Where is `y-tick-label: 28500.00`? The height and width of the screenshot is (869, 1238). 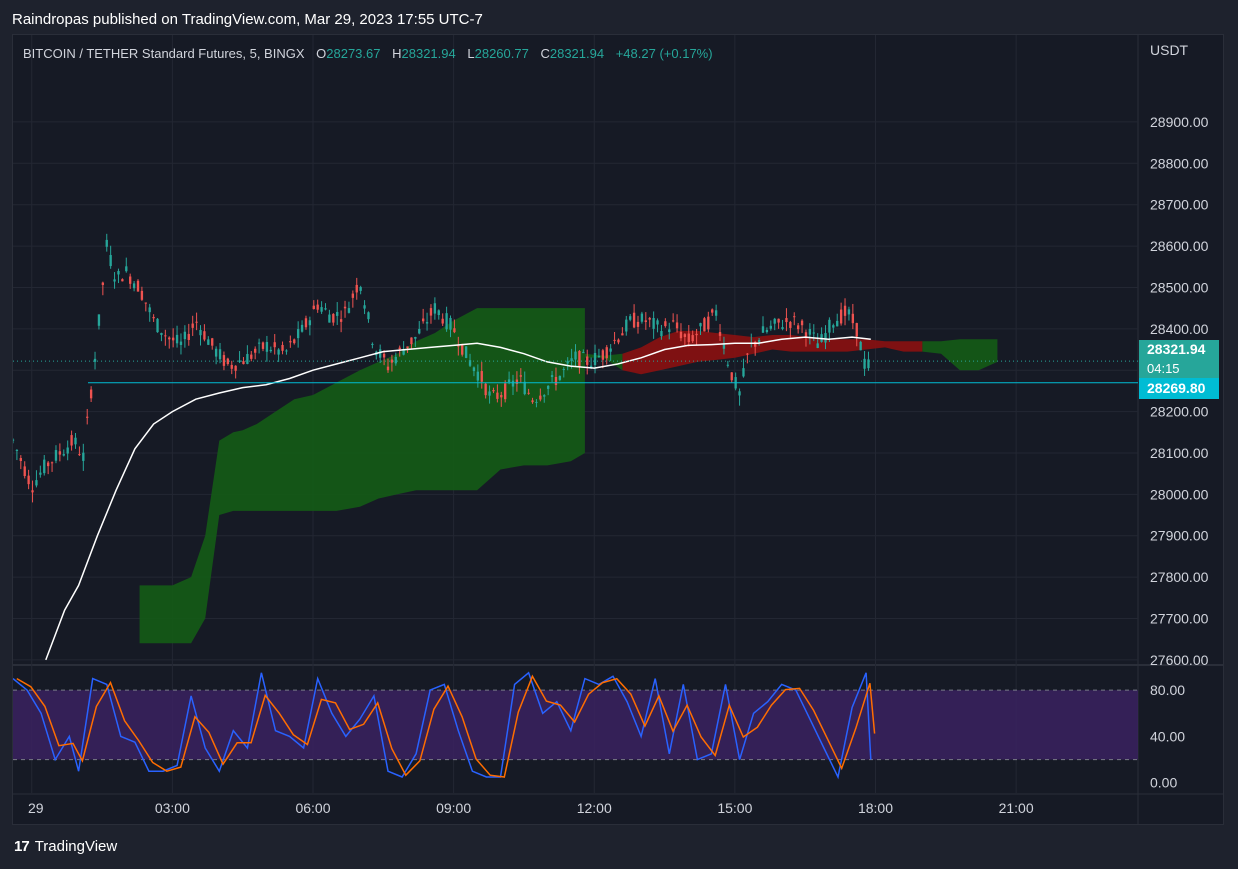 y-tick-label: 28500.00 is located at coordinates (1179, 287).